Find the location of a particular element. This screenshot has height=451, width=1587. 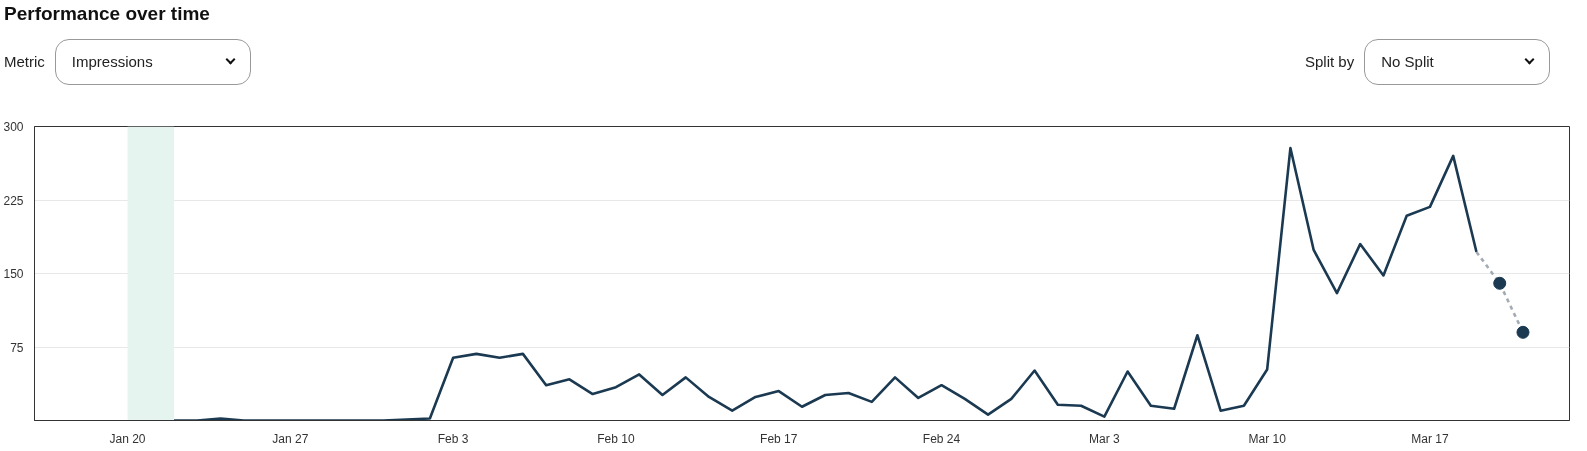

x-tick-label: Mar 17 is located at coordinates (1430, 438).